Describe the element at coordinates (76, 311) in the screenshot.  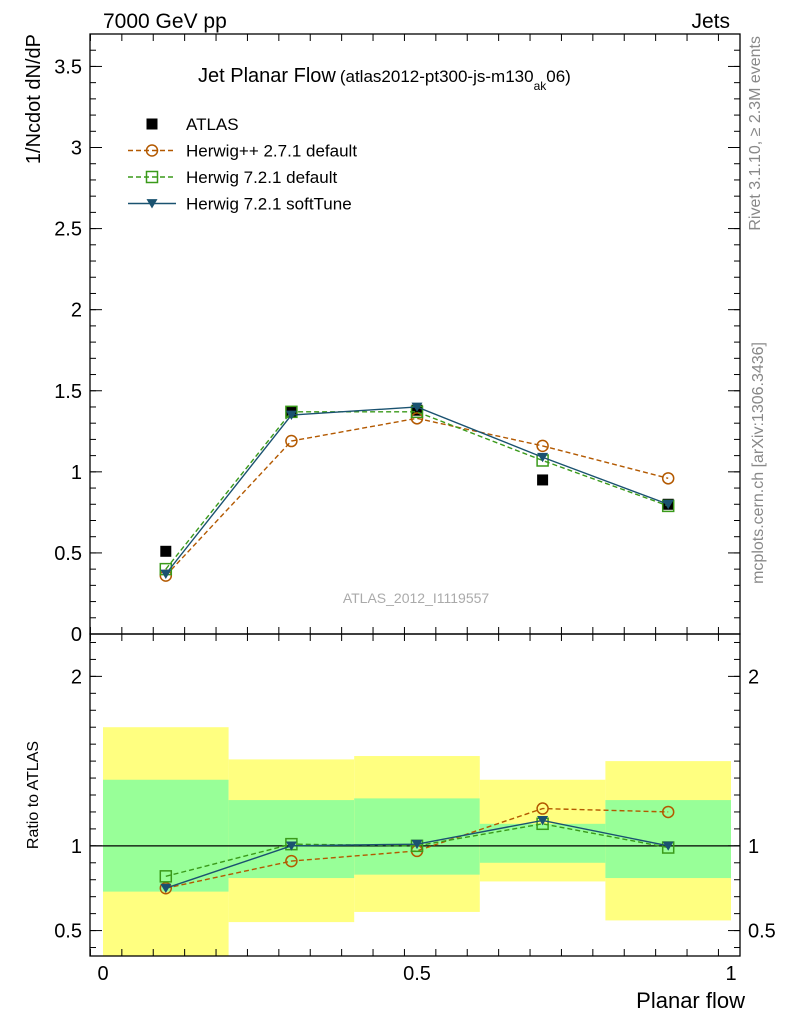
I see `y-tick-label: 2` at that location.